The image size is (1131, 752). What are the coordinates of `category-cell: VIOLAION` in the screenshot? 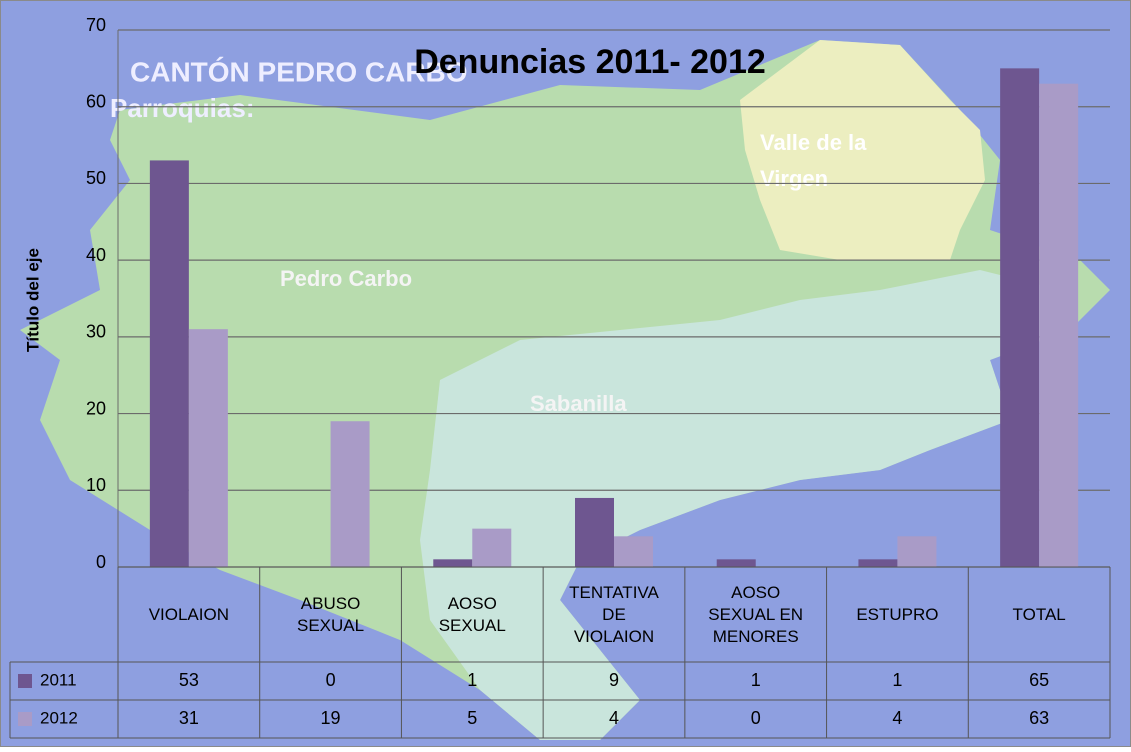 It's located at (189, 614).